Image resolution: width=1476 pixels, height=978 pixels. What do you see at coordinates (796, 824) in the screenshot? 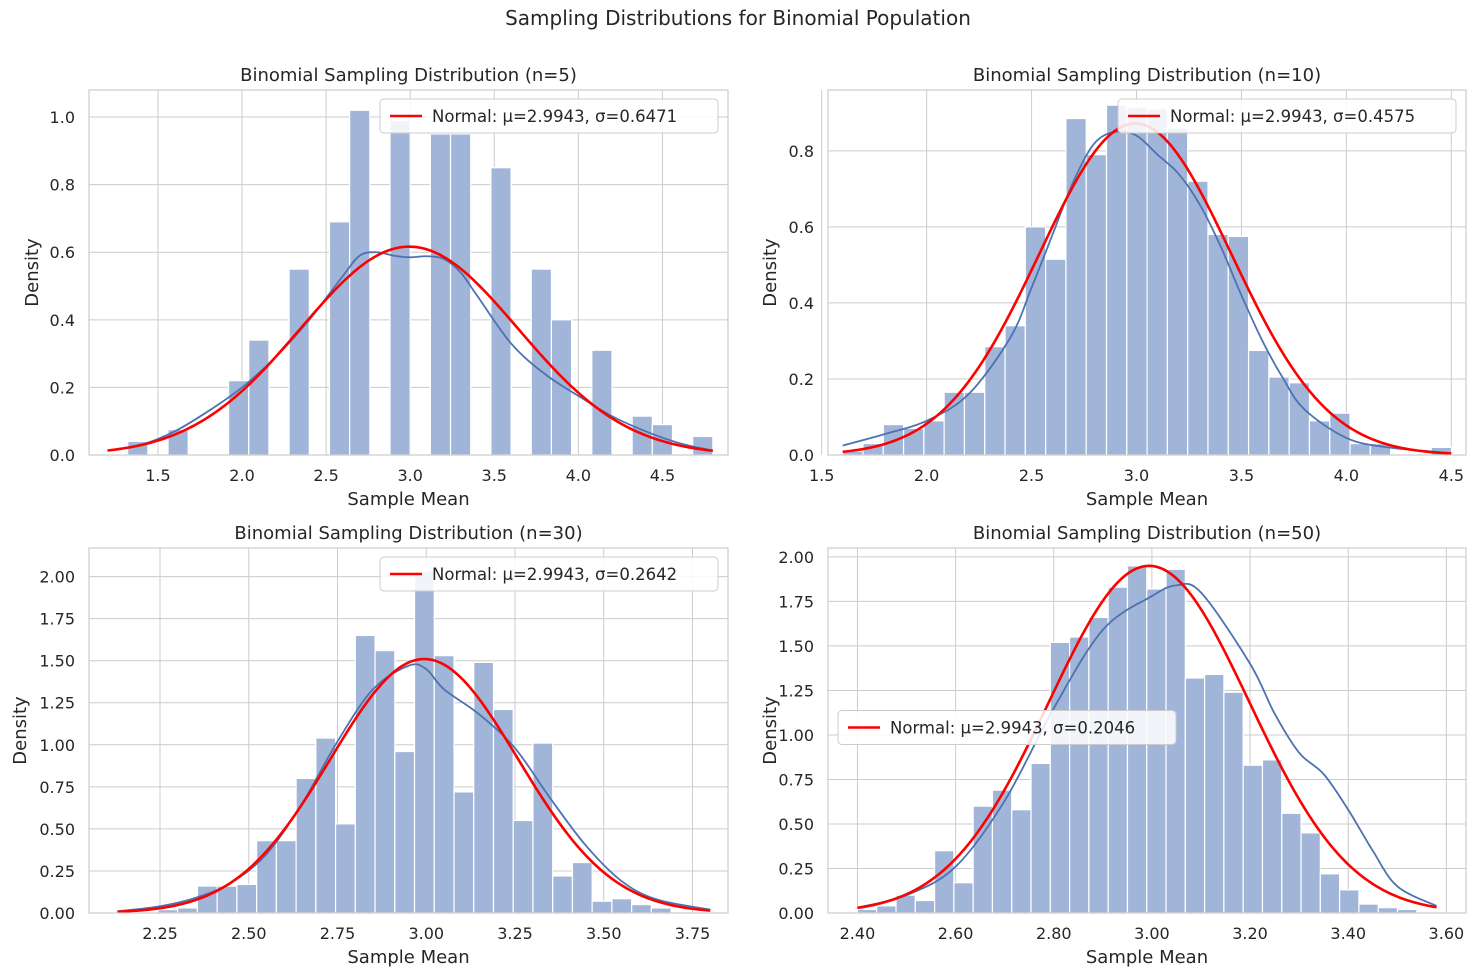
I see `y-tick-label: 0.50` at bounding box center [796, 824].